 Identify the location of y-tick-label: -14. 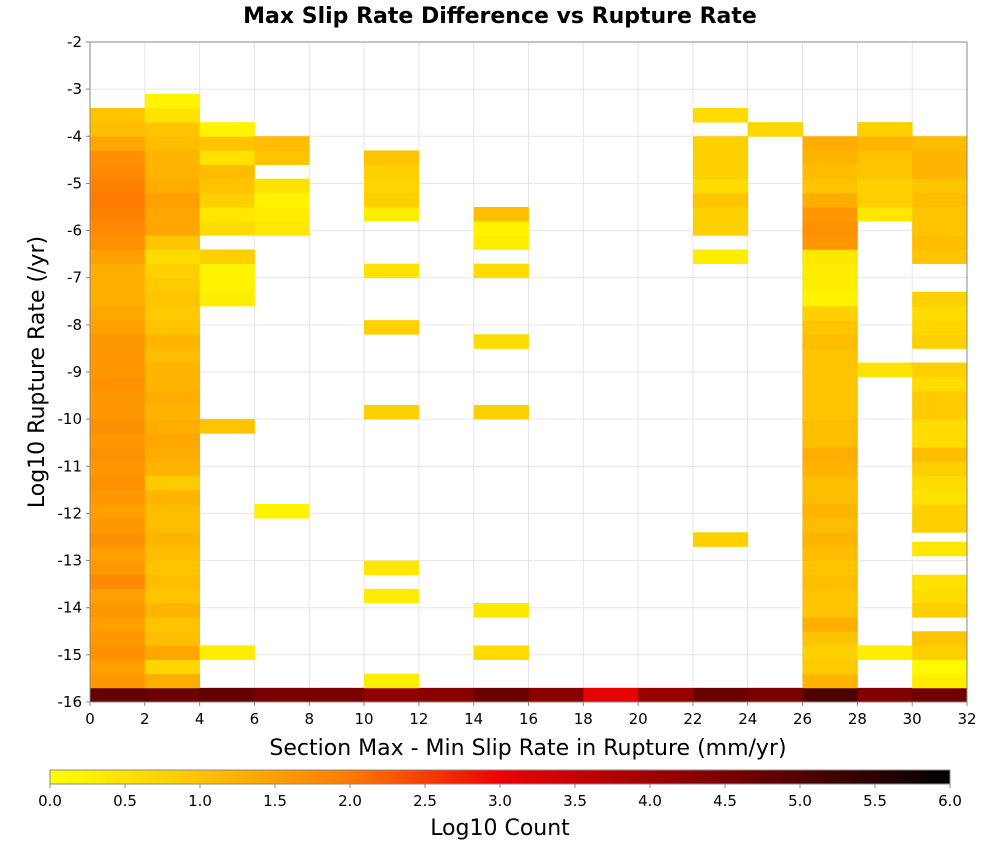
(70, 608).